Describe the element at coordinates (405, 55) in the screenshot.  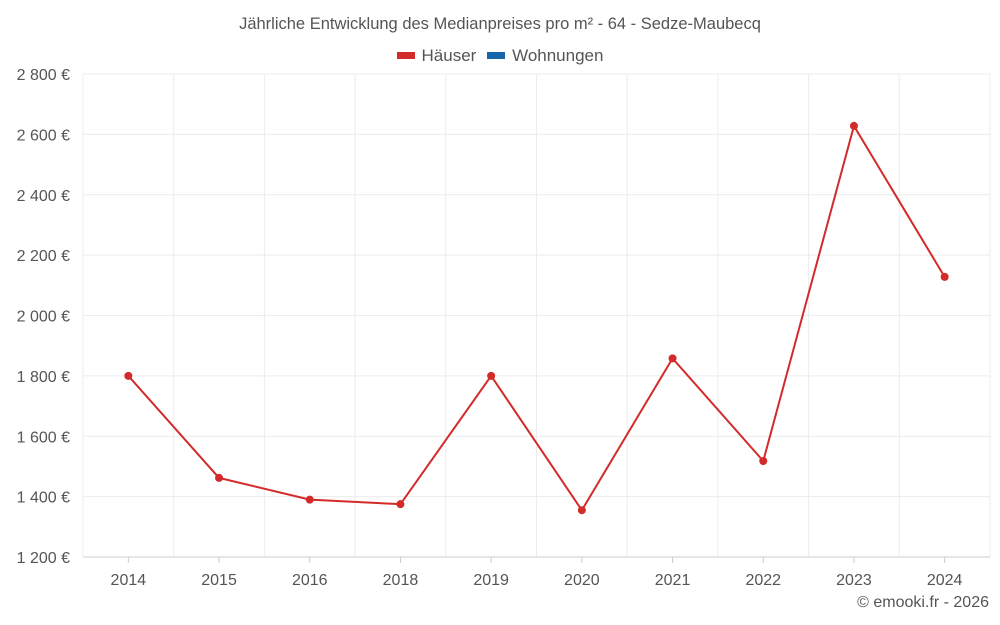
I see `legend-swatch-houses` at that location.